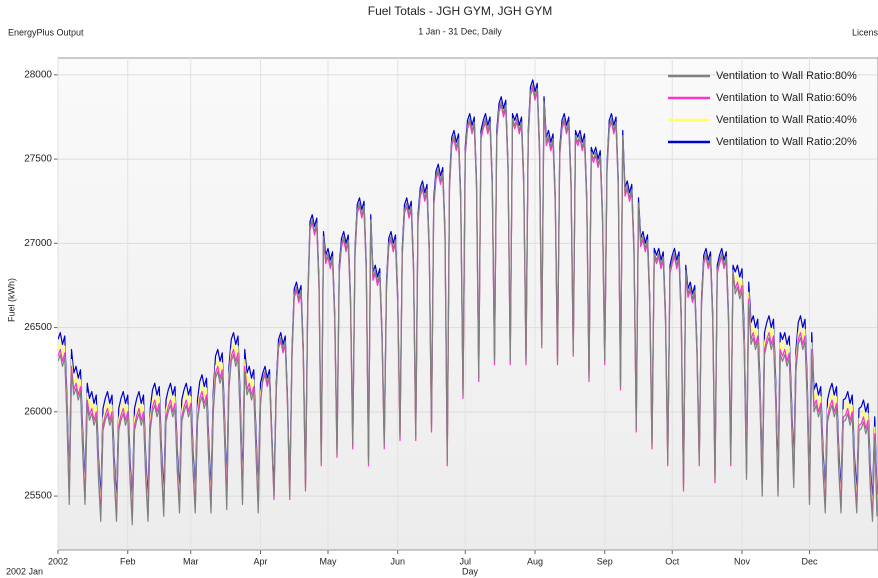  What do you see at coordinates (38, 159) in the screenshot?
I see `y-tick-label: 27500` at bounding box center [38, 159].